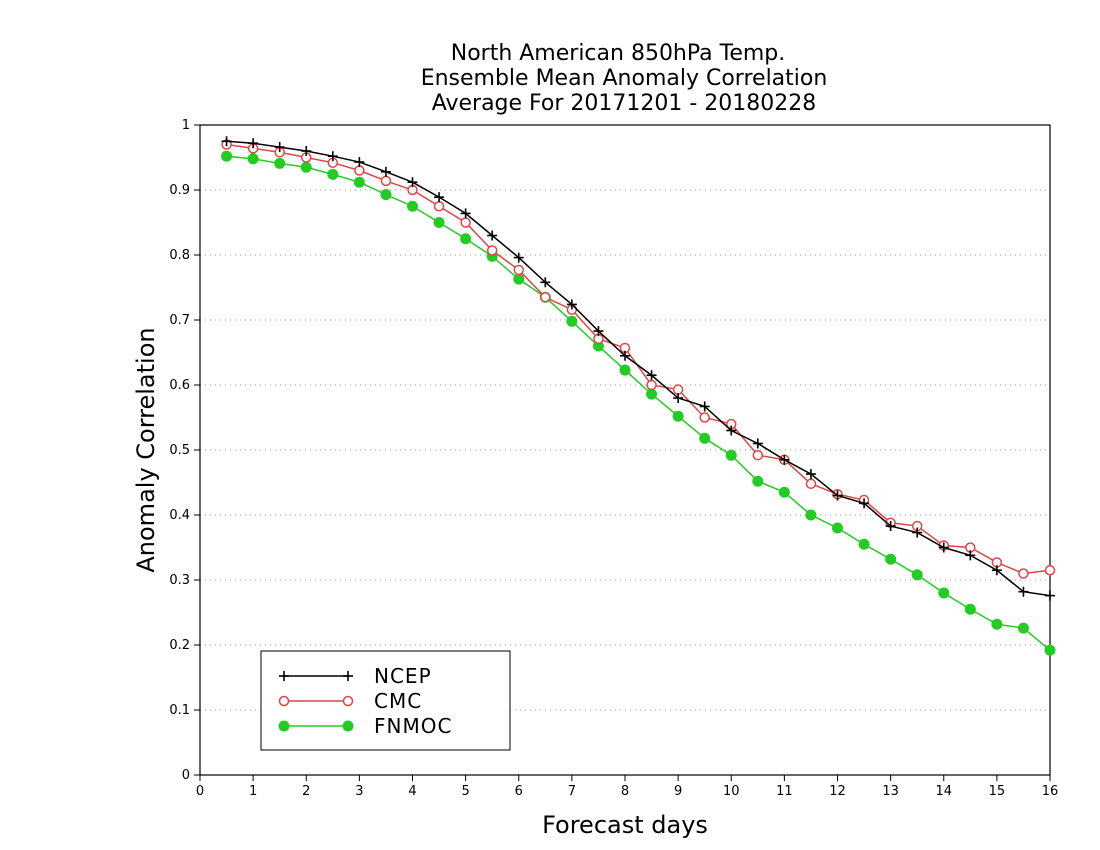  I want to click on x-axis-label: Forecast days, so click(625, 825).